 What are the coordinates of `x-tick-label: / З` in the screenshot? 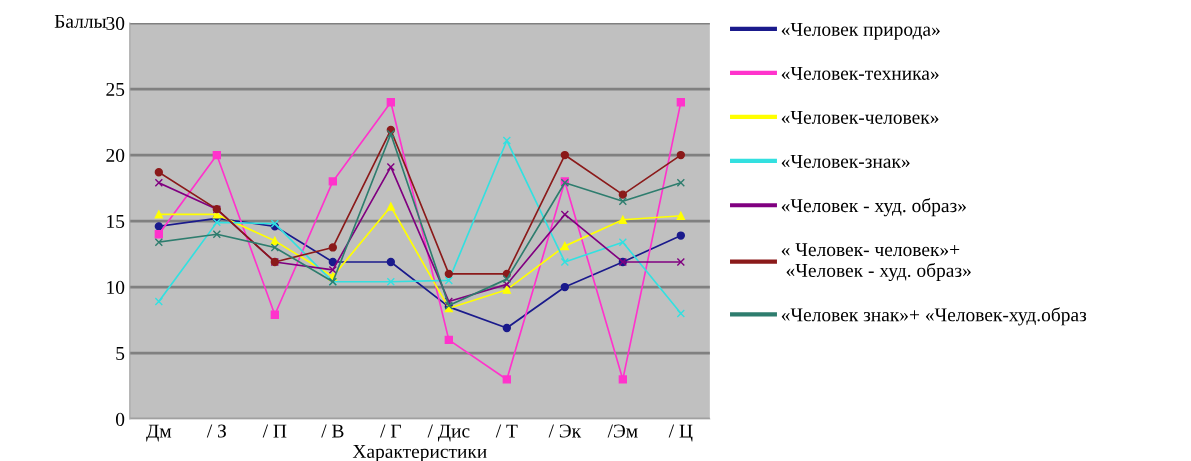 It's located at (216, 431).